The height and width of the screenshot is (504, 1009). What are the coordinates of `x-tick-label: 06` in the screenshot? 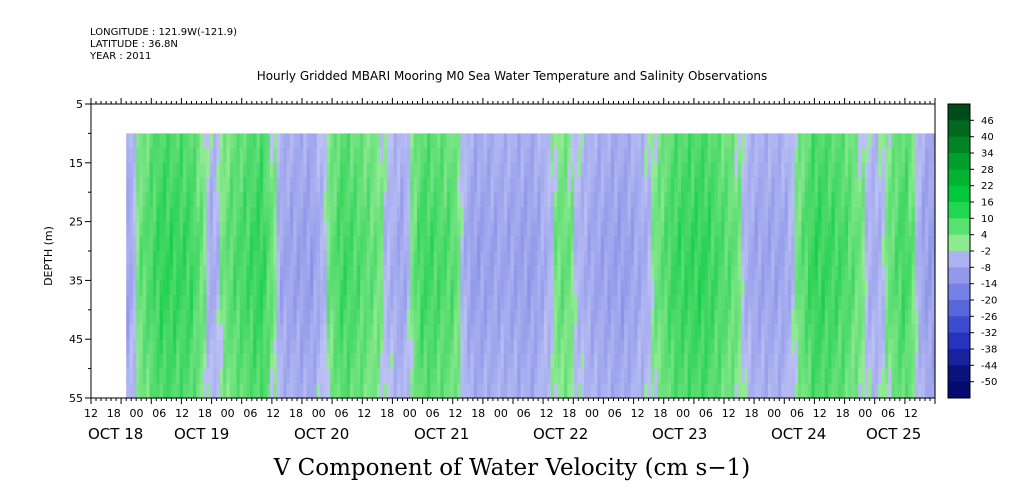 It's located at (433, 413).